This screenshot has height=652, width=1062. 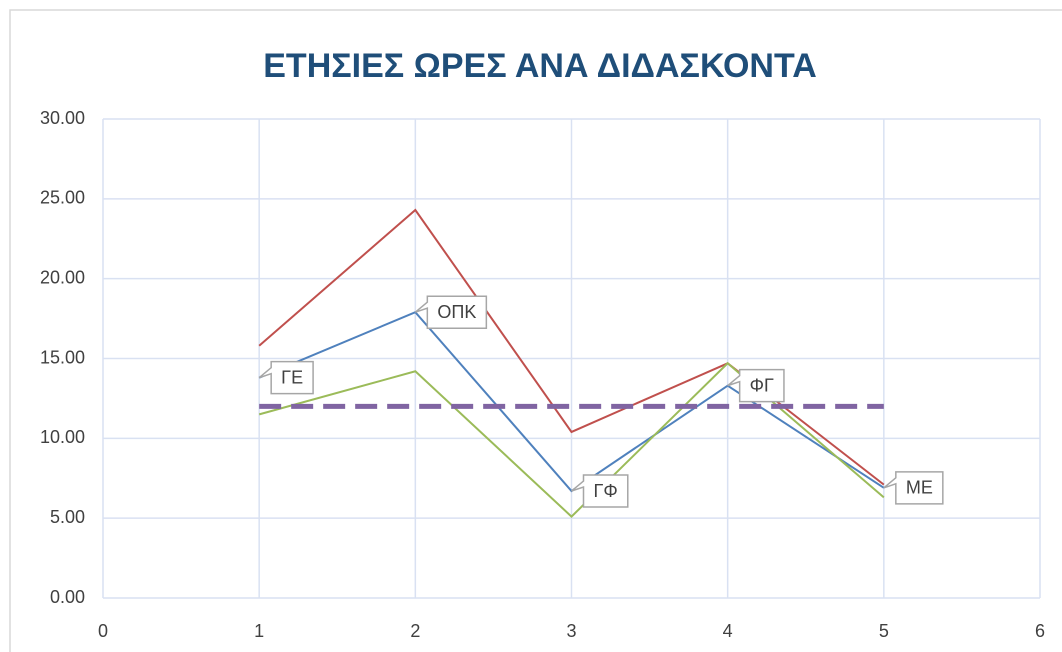 What do you see at coordinates (62, 277) in the screenshot?
I see `y-tick-label: 20.00` at bounding box center [62, 277].